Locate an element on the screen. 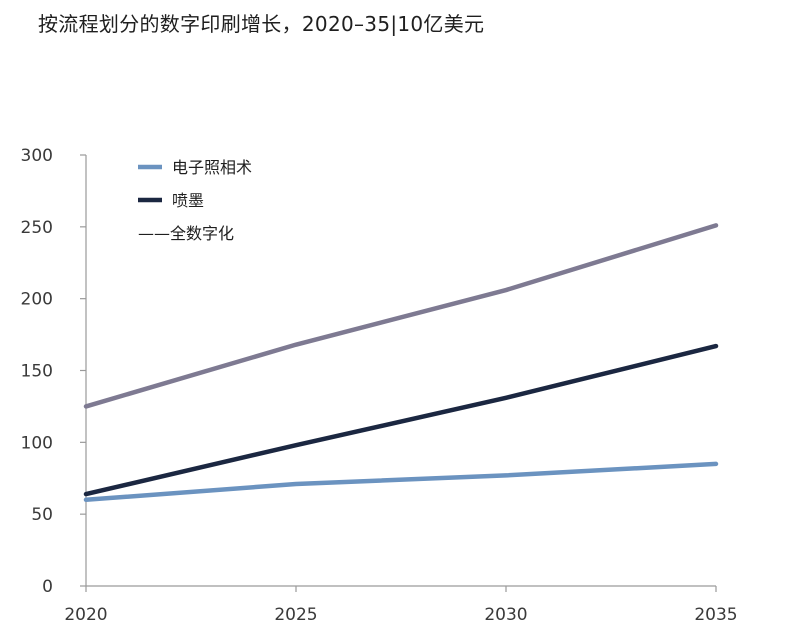  legend-label-0: 电子照相术 is located at coordinates (212, 167).